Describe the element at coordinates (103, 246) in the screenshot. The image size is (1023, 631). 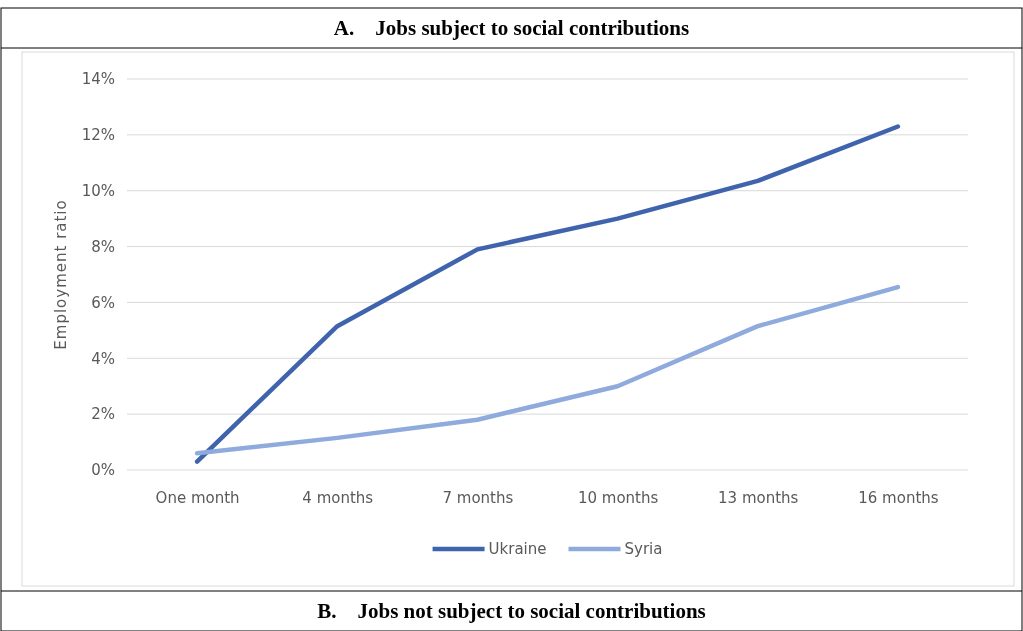
I see `y-tick-label: 8%` at that location.